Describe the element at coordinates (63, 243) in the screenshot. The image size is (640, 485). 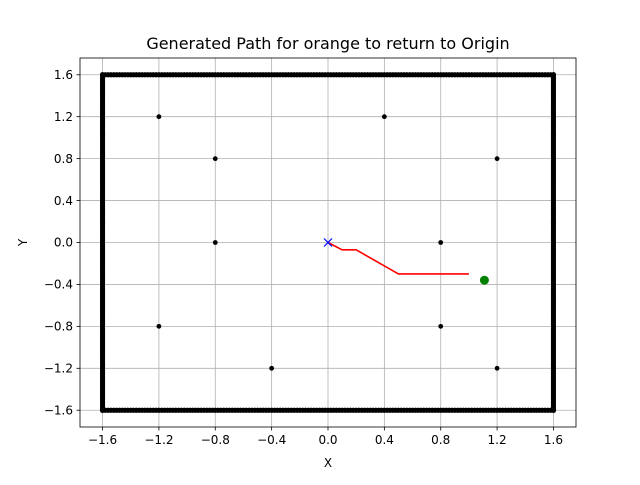
I see `y-tick-label: 0.0` at that location.